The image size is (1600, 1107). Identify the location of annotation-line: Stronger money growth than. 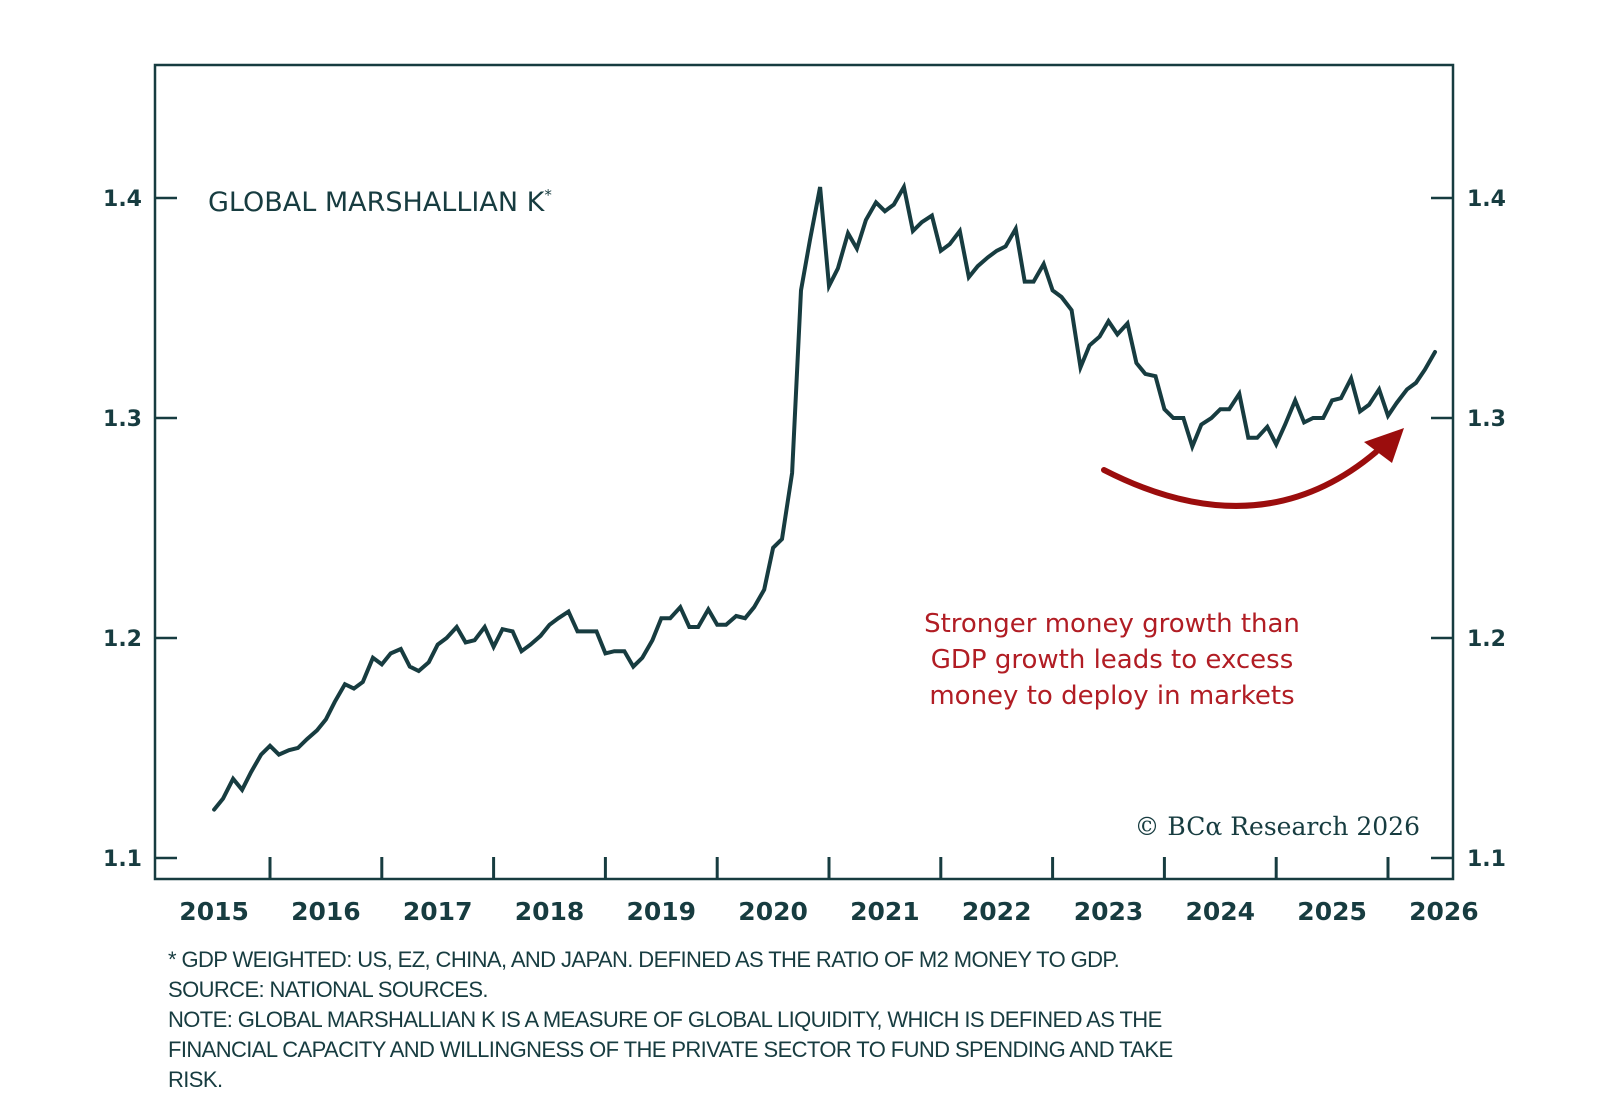
(1112, 624).